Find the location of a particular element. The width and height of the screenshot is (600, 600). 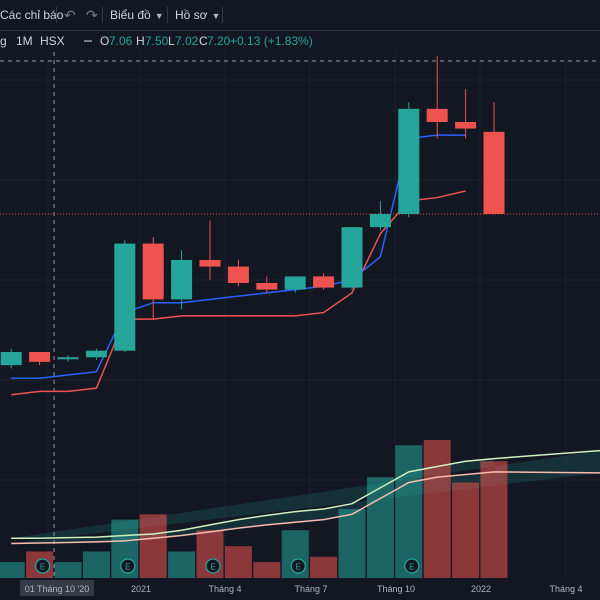

crosshair-time-badge is located at coordinates (57, 588).